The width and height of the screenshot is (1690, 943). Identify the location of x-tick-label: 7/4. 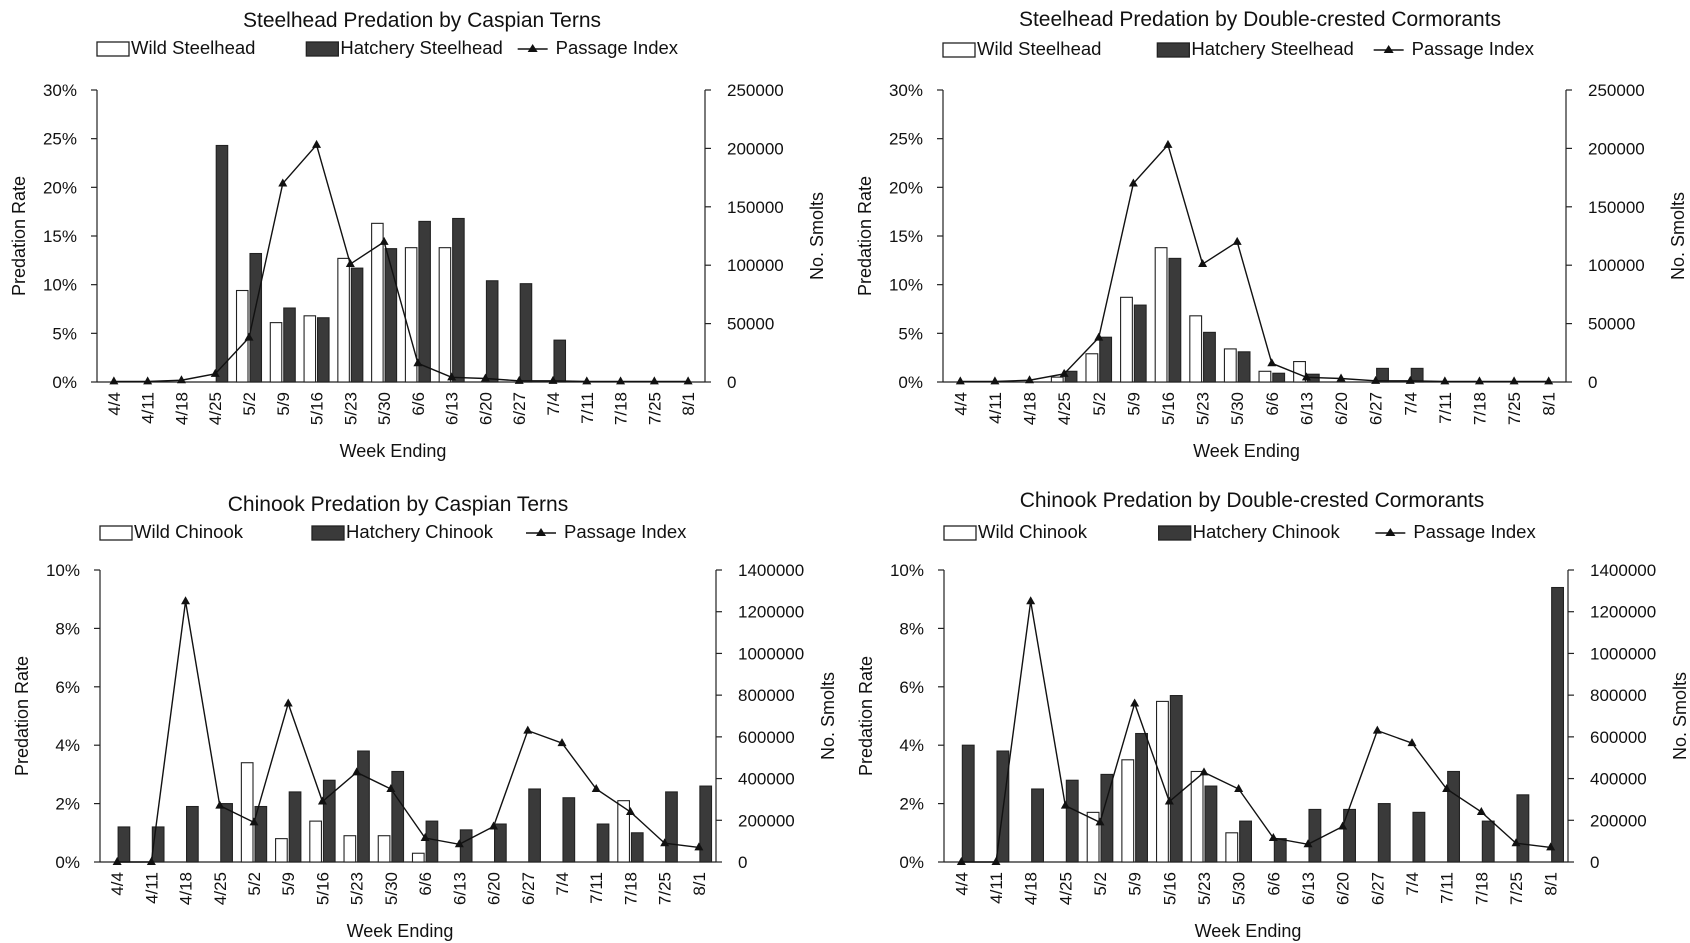
(553, 404).